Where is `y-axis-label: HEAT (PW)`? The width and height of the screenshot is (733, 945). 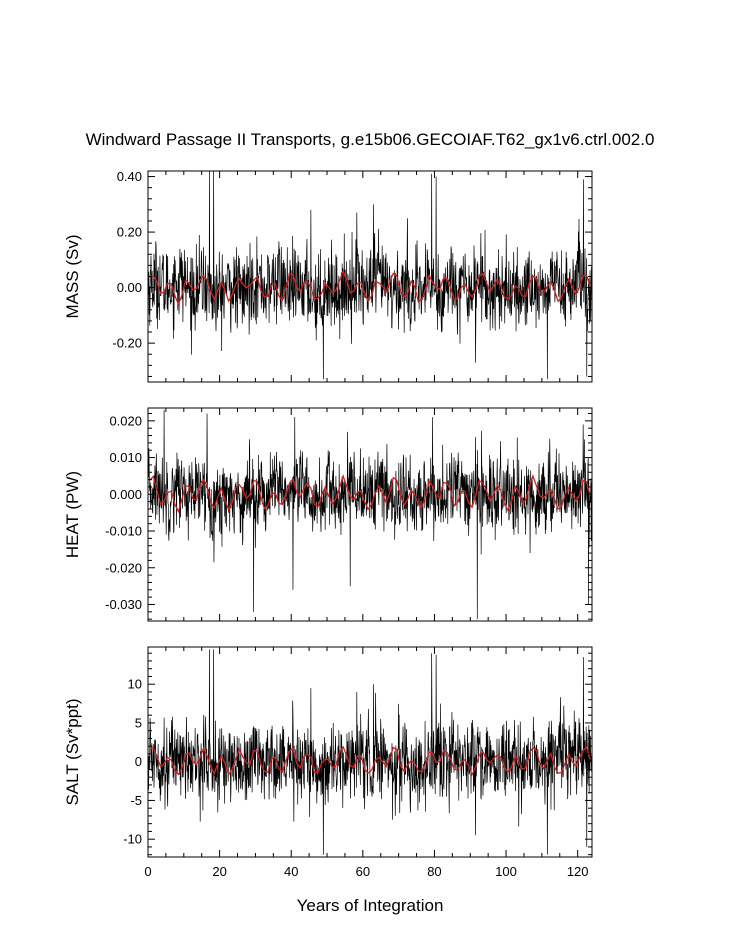 y-axis-label: HEAT (PW) is located at coordinates (72, 514).